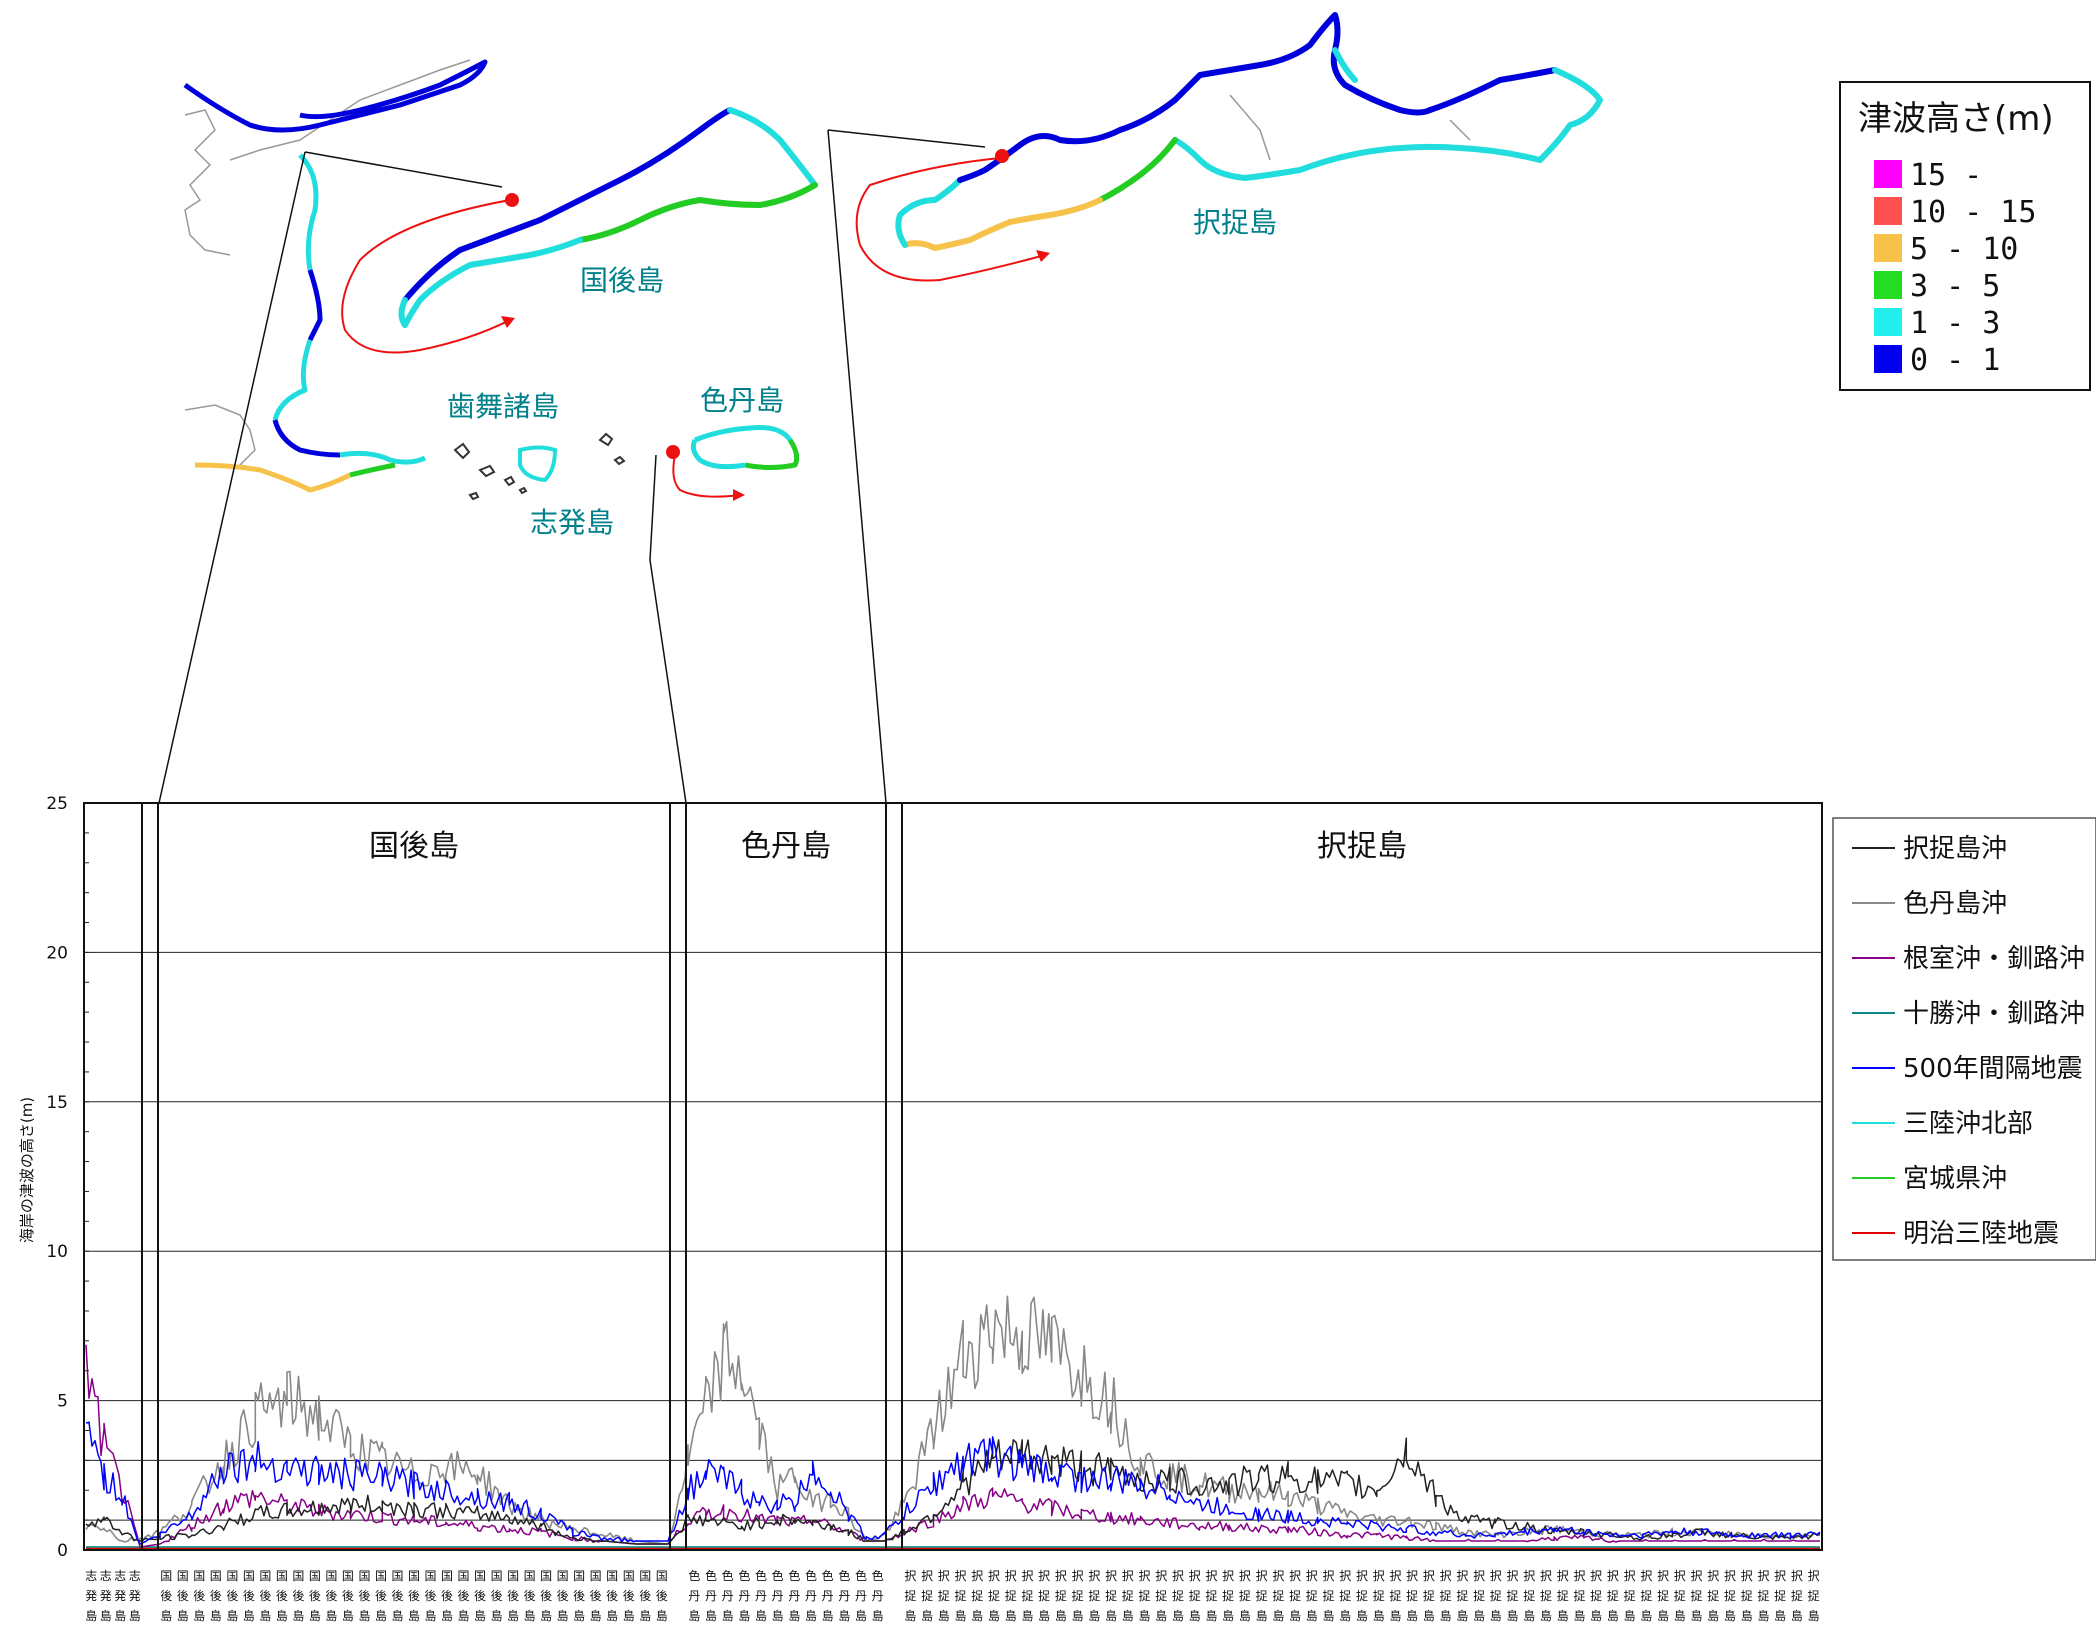 This screenshot has height=1630, width=2096. I want to click on section-title: 色丹島, so click(786, 846).